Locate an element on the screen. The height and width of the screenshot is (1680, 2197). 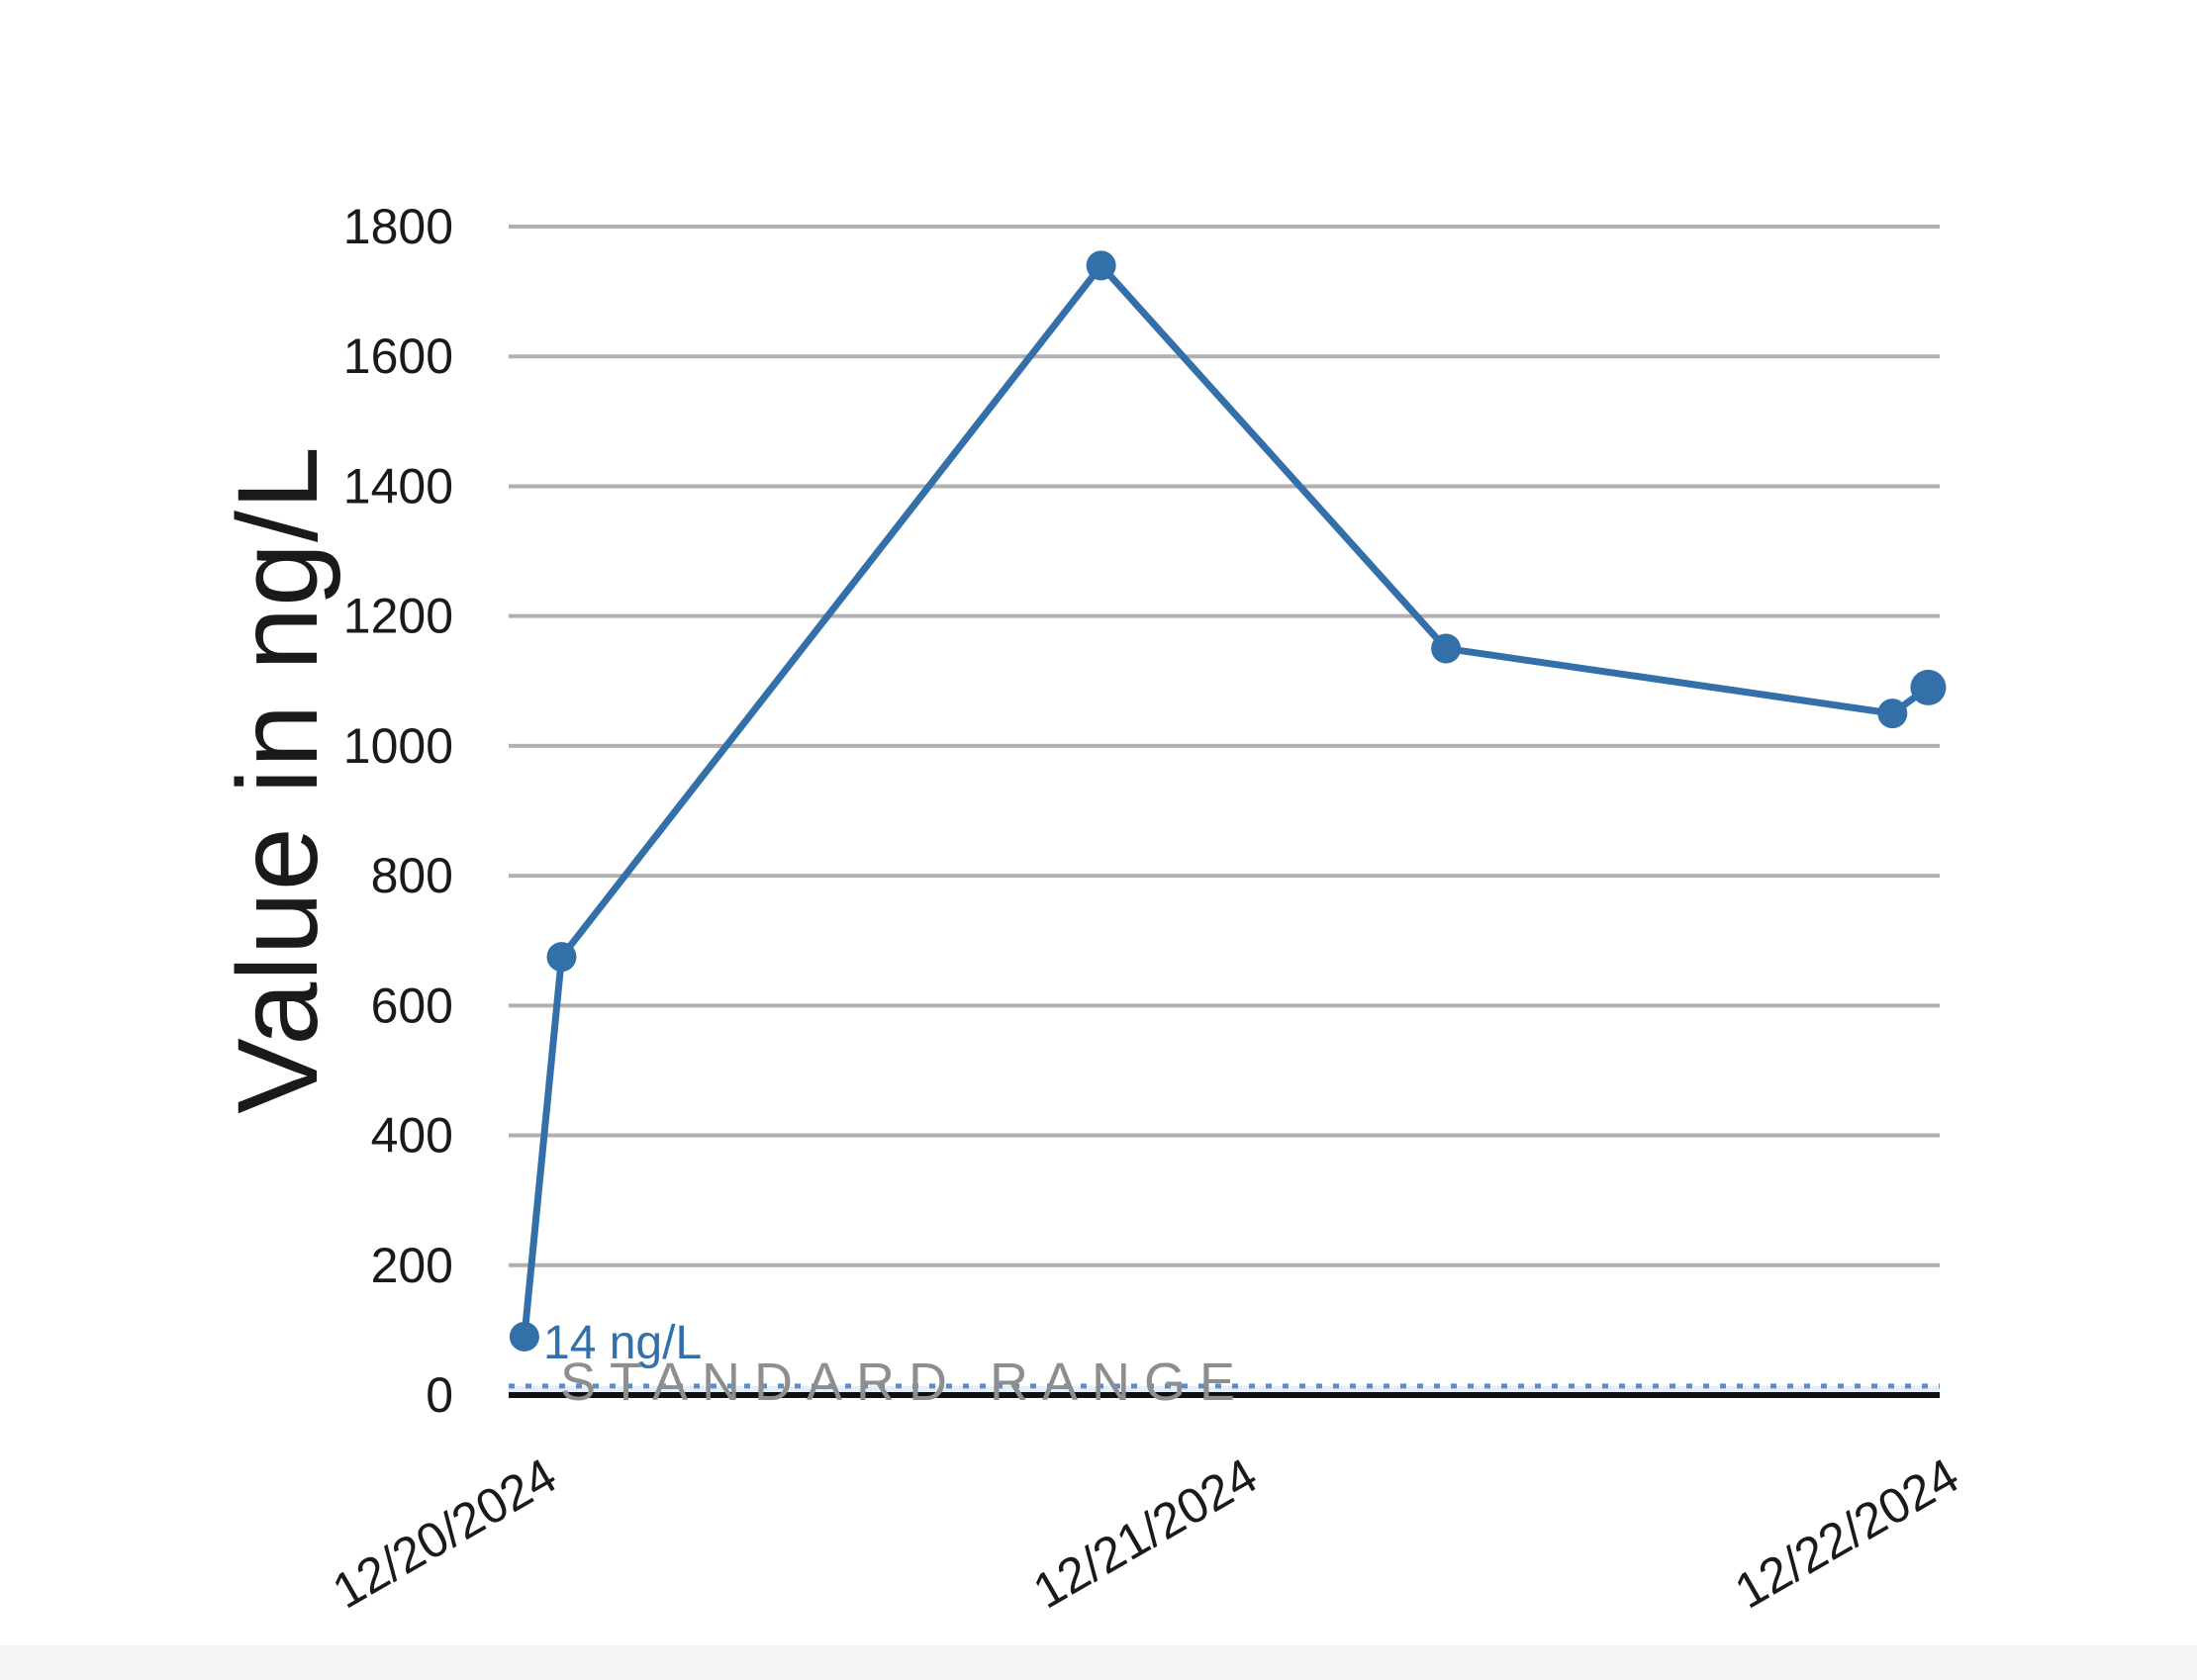
y-tick-label: 600 is located at coordinates (412, 1005).